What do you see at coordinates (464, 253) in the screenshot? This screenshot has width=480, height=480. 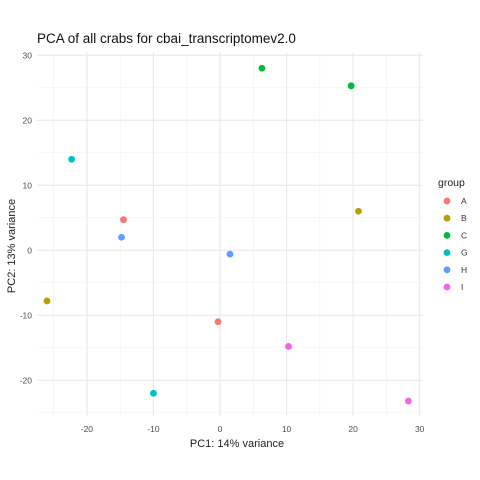 I see `legend-label-g: G` at bounding box center [464, 253].